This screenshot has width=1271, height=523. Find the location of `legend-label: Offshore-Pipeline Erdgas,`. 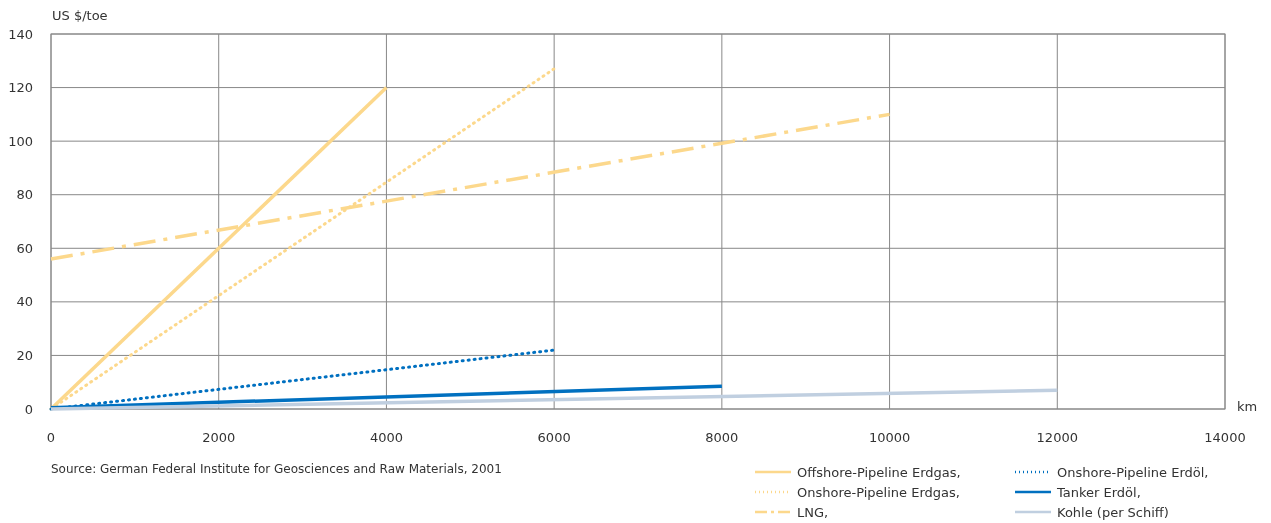

legend-label: Offshore-Pipeline Erdgas, is located at coordinates (879, 472).